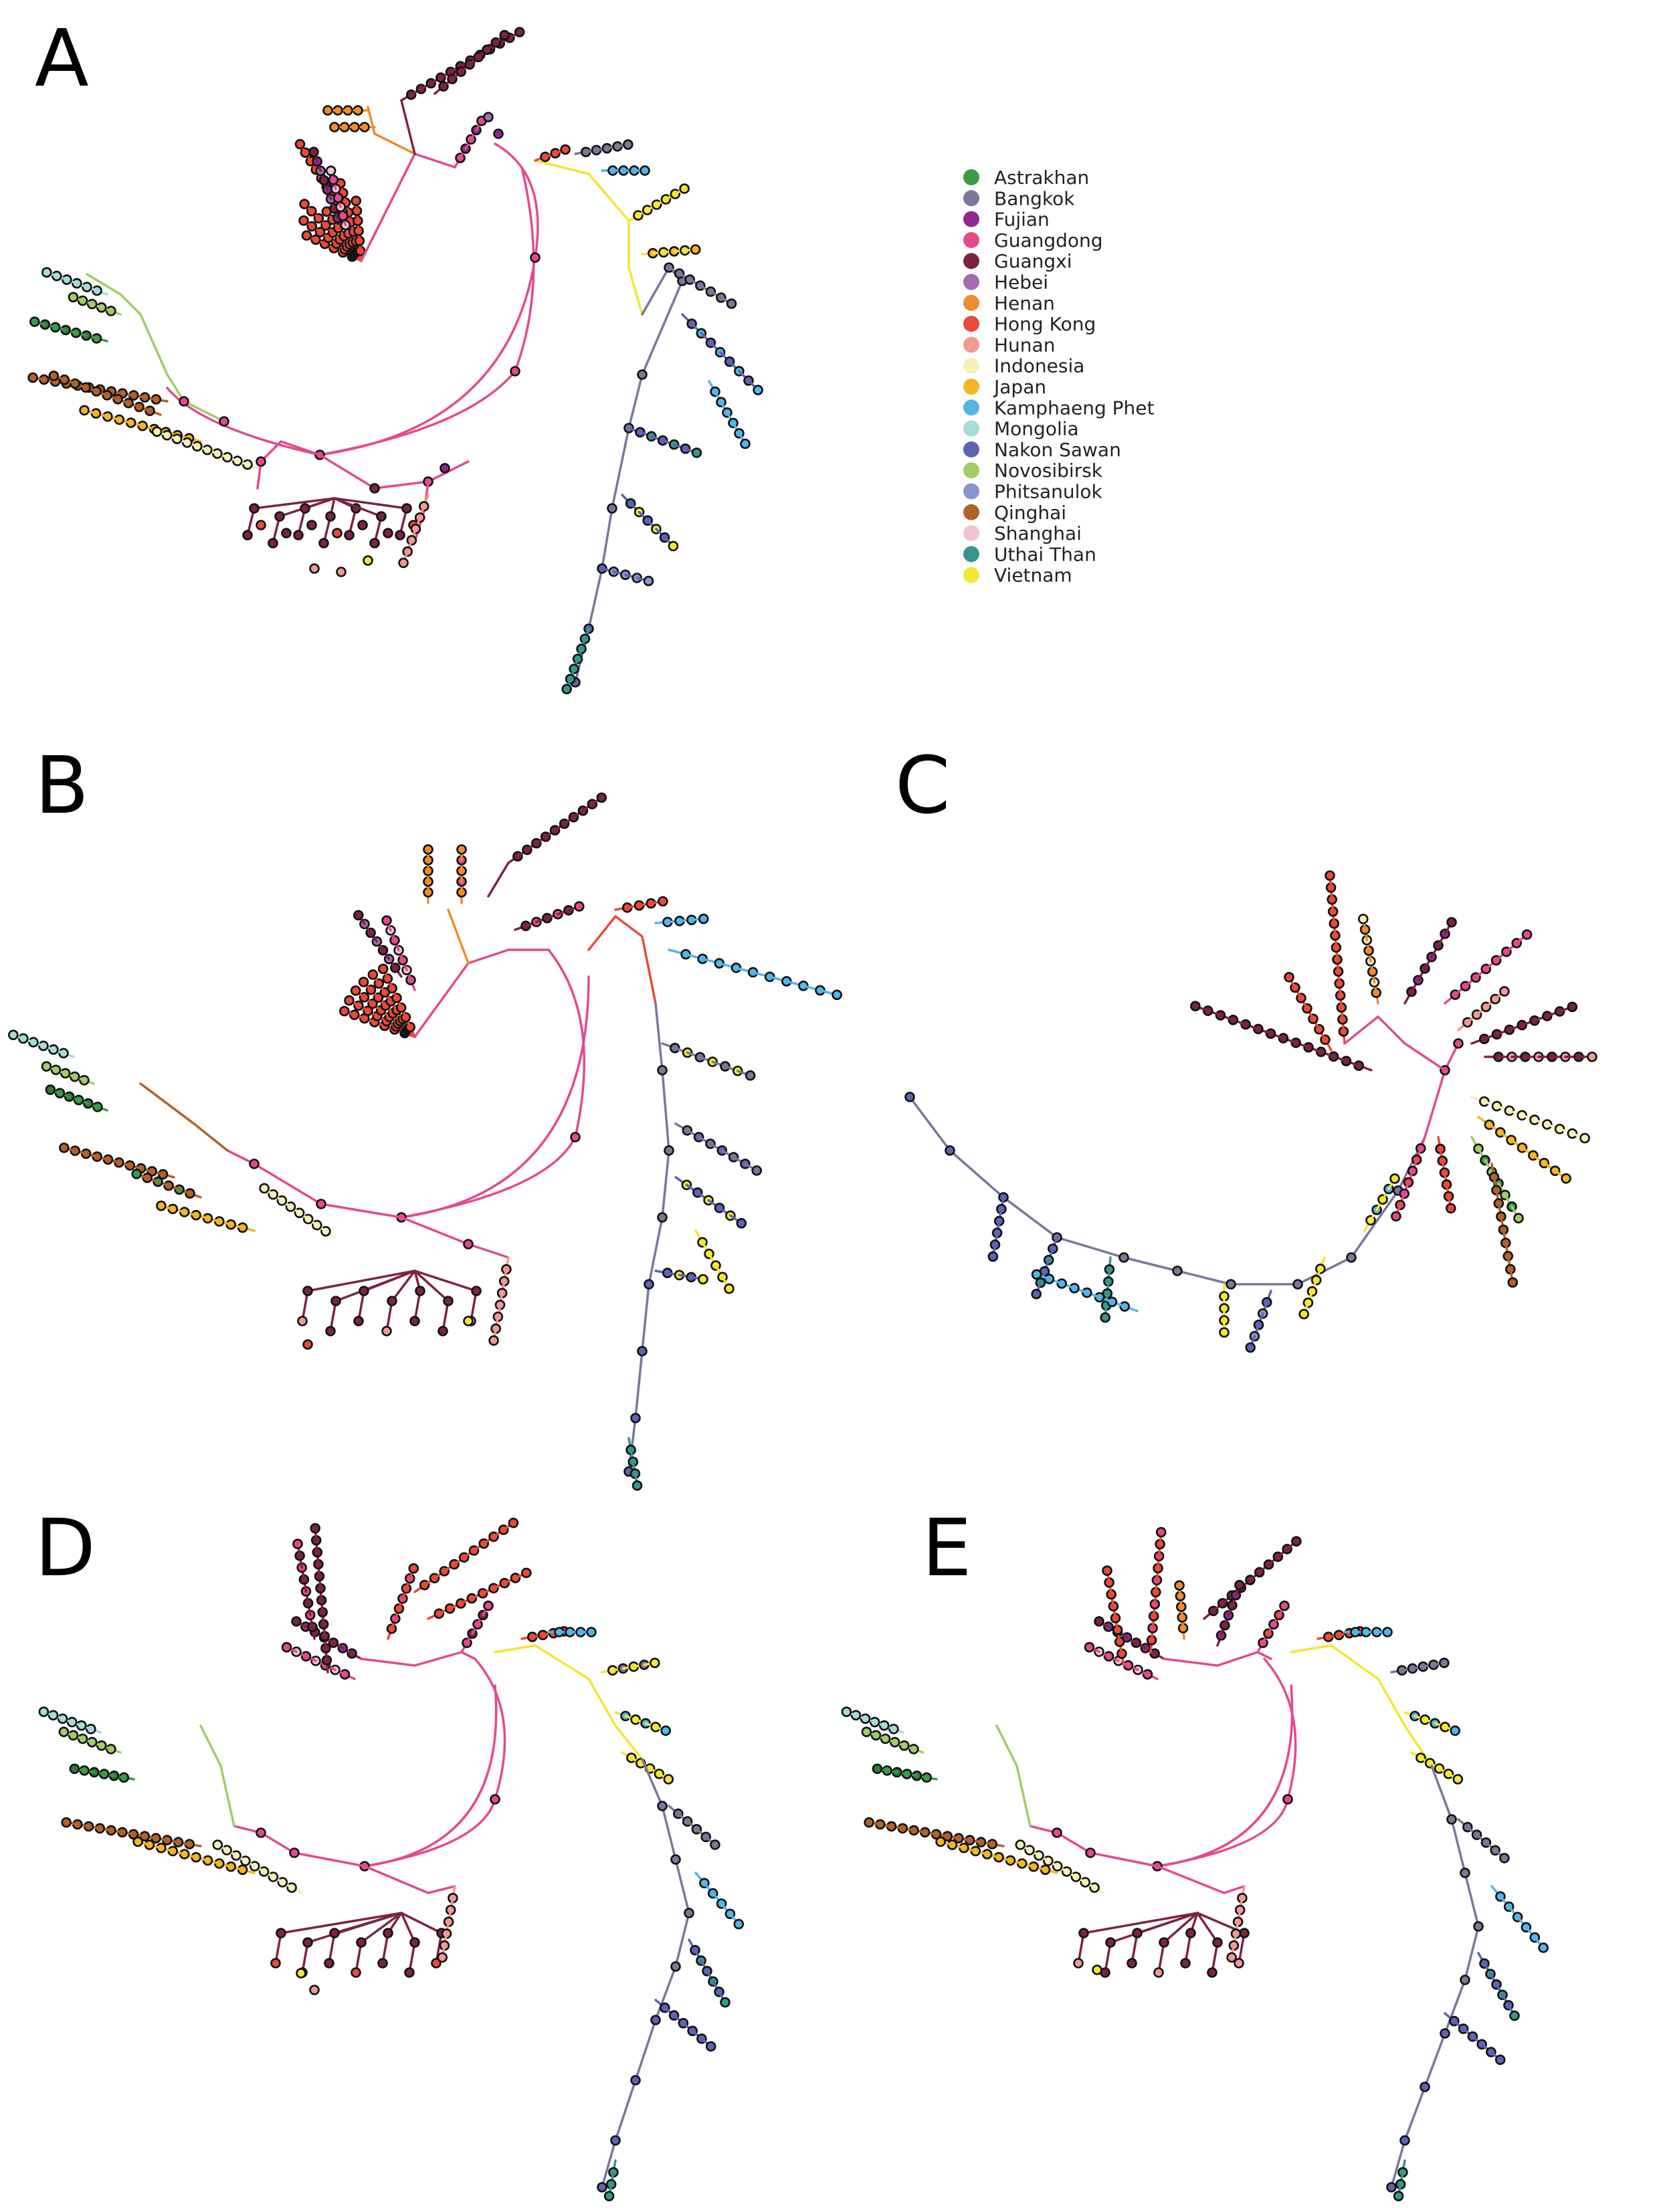 Image resolution: width=1659 pixels, height=2212 pixels. Describe the element at coordinates (1019, 387) in the screenshot. I see `legend-label: Japan` at that location.